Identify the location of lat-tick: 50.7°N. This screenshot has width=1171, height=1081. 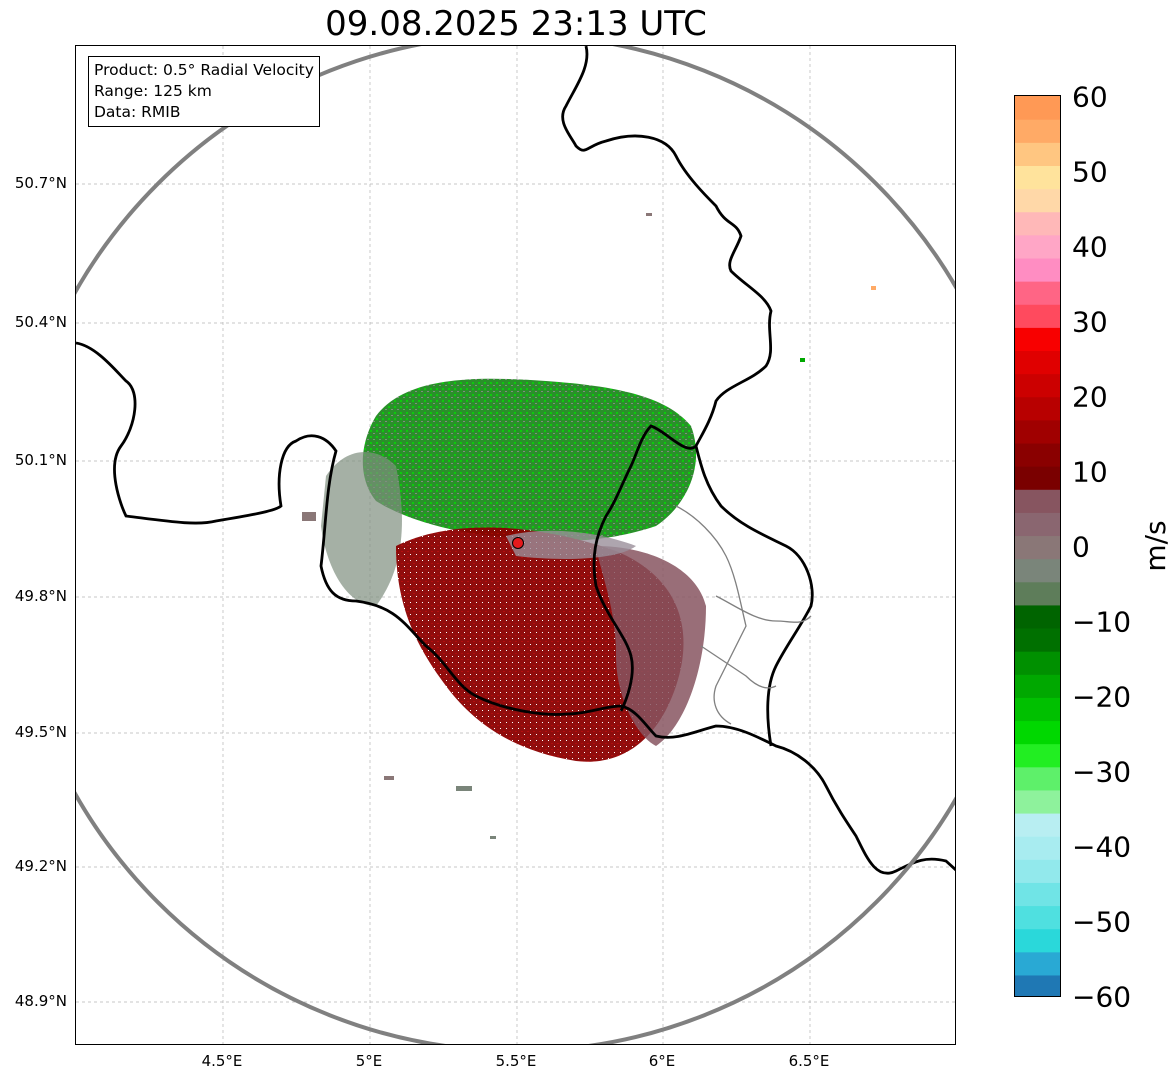
(40, 183).